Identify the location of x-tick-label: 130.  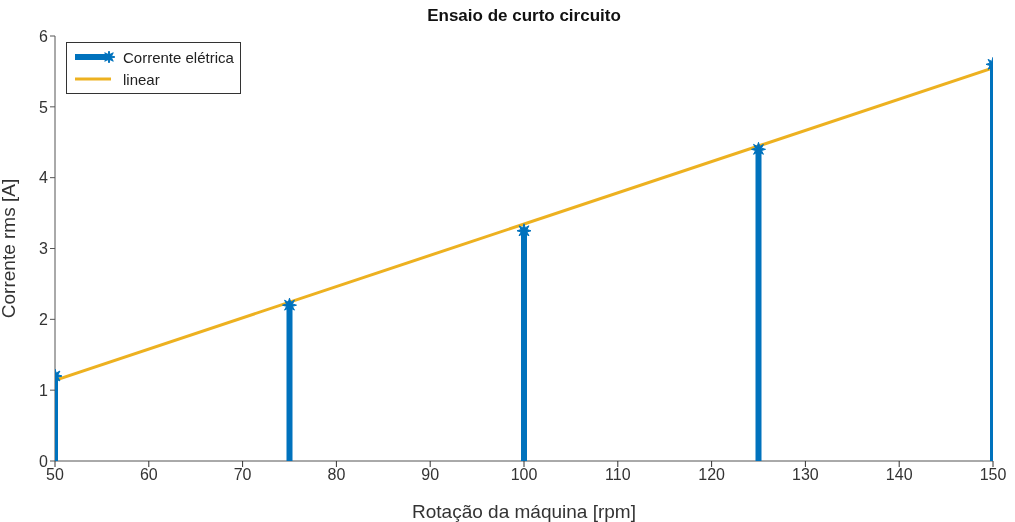
(805, 475).